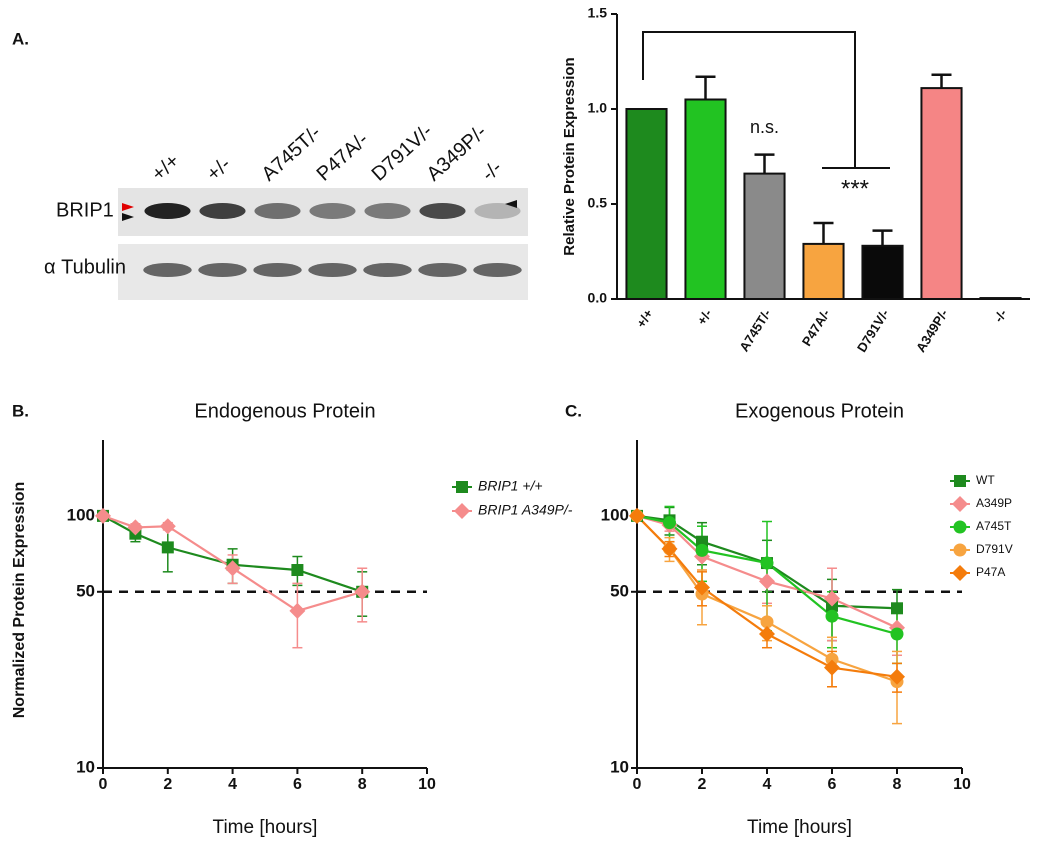 This screenshot has height=848, width=1050. What do you see at coordinates (85, 210) in the screenshot?
I see `blot-row-label: BRIP1` at bounding box center [85, 210].